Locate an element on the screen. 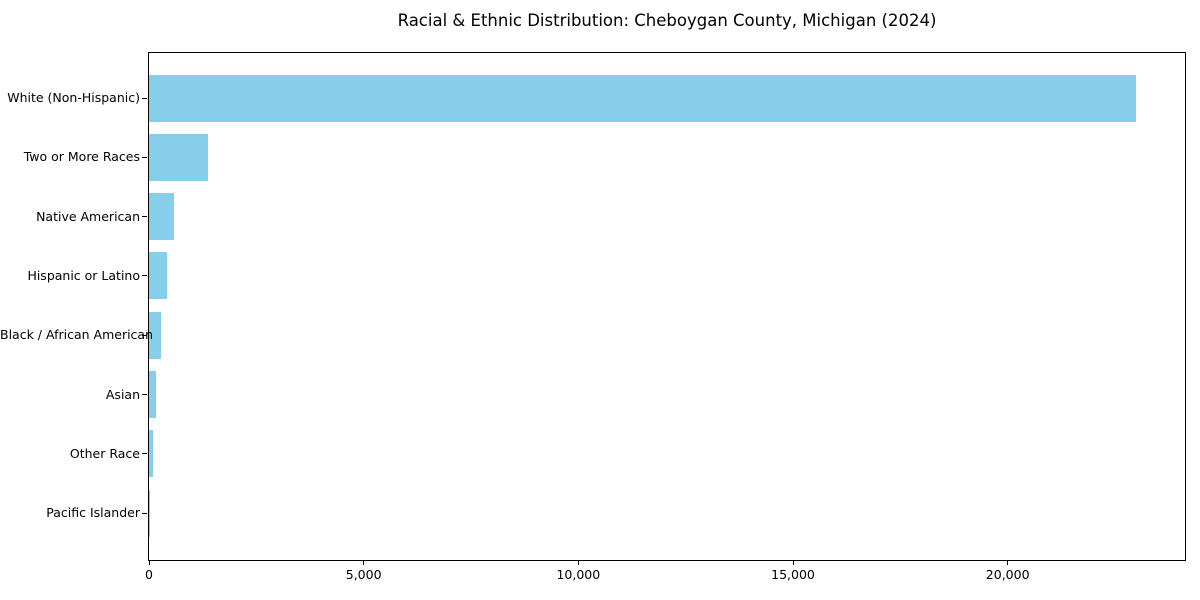 The width and height of the screenshot is (1200, 600). y-tick-label: Pacific Islander is located at coordinates (93, 513).